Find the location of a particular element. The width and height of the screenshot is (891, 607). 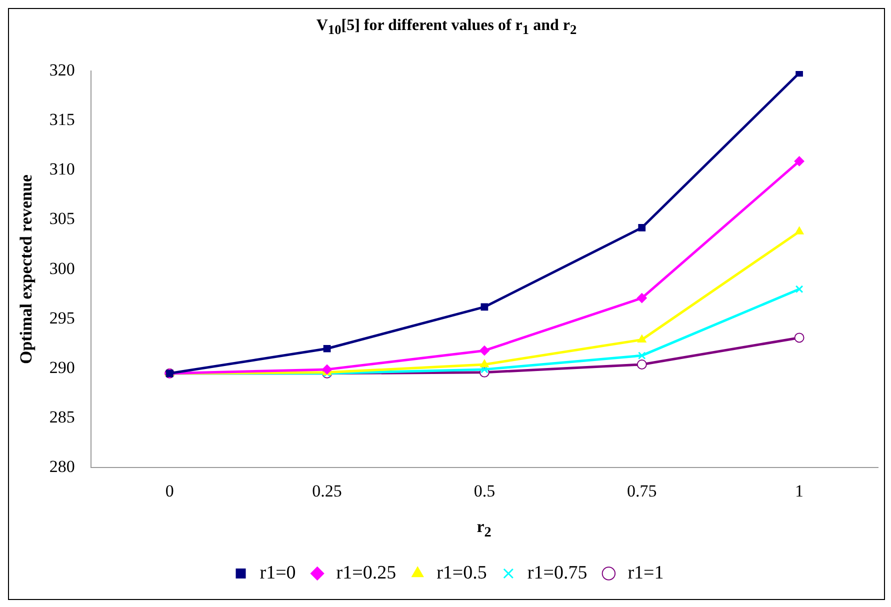

y-tick-label: 295 is located at coordinates (62, 318).